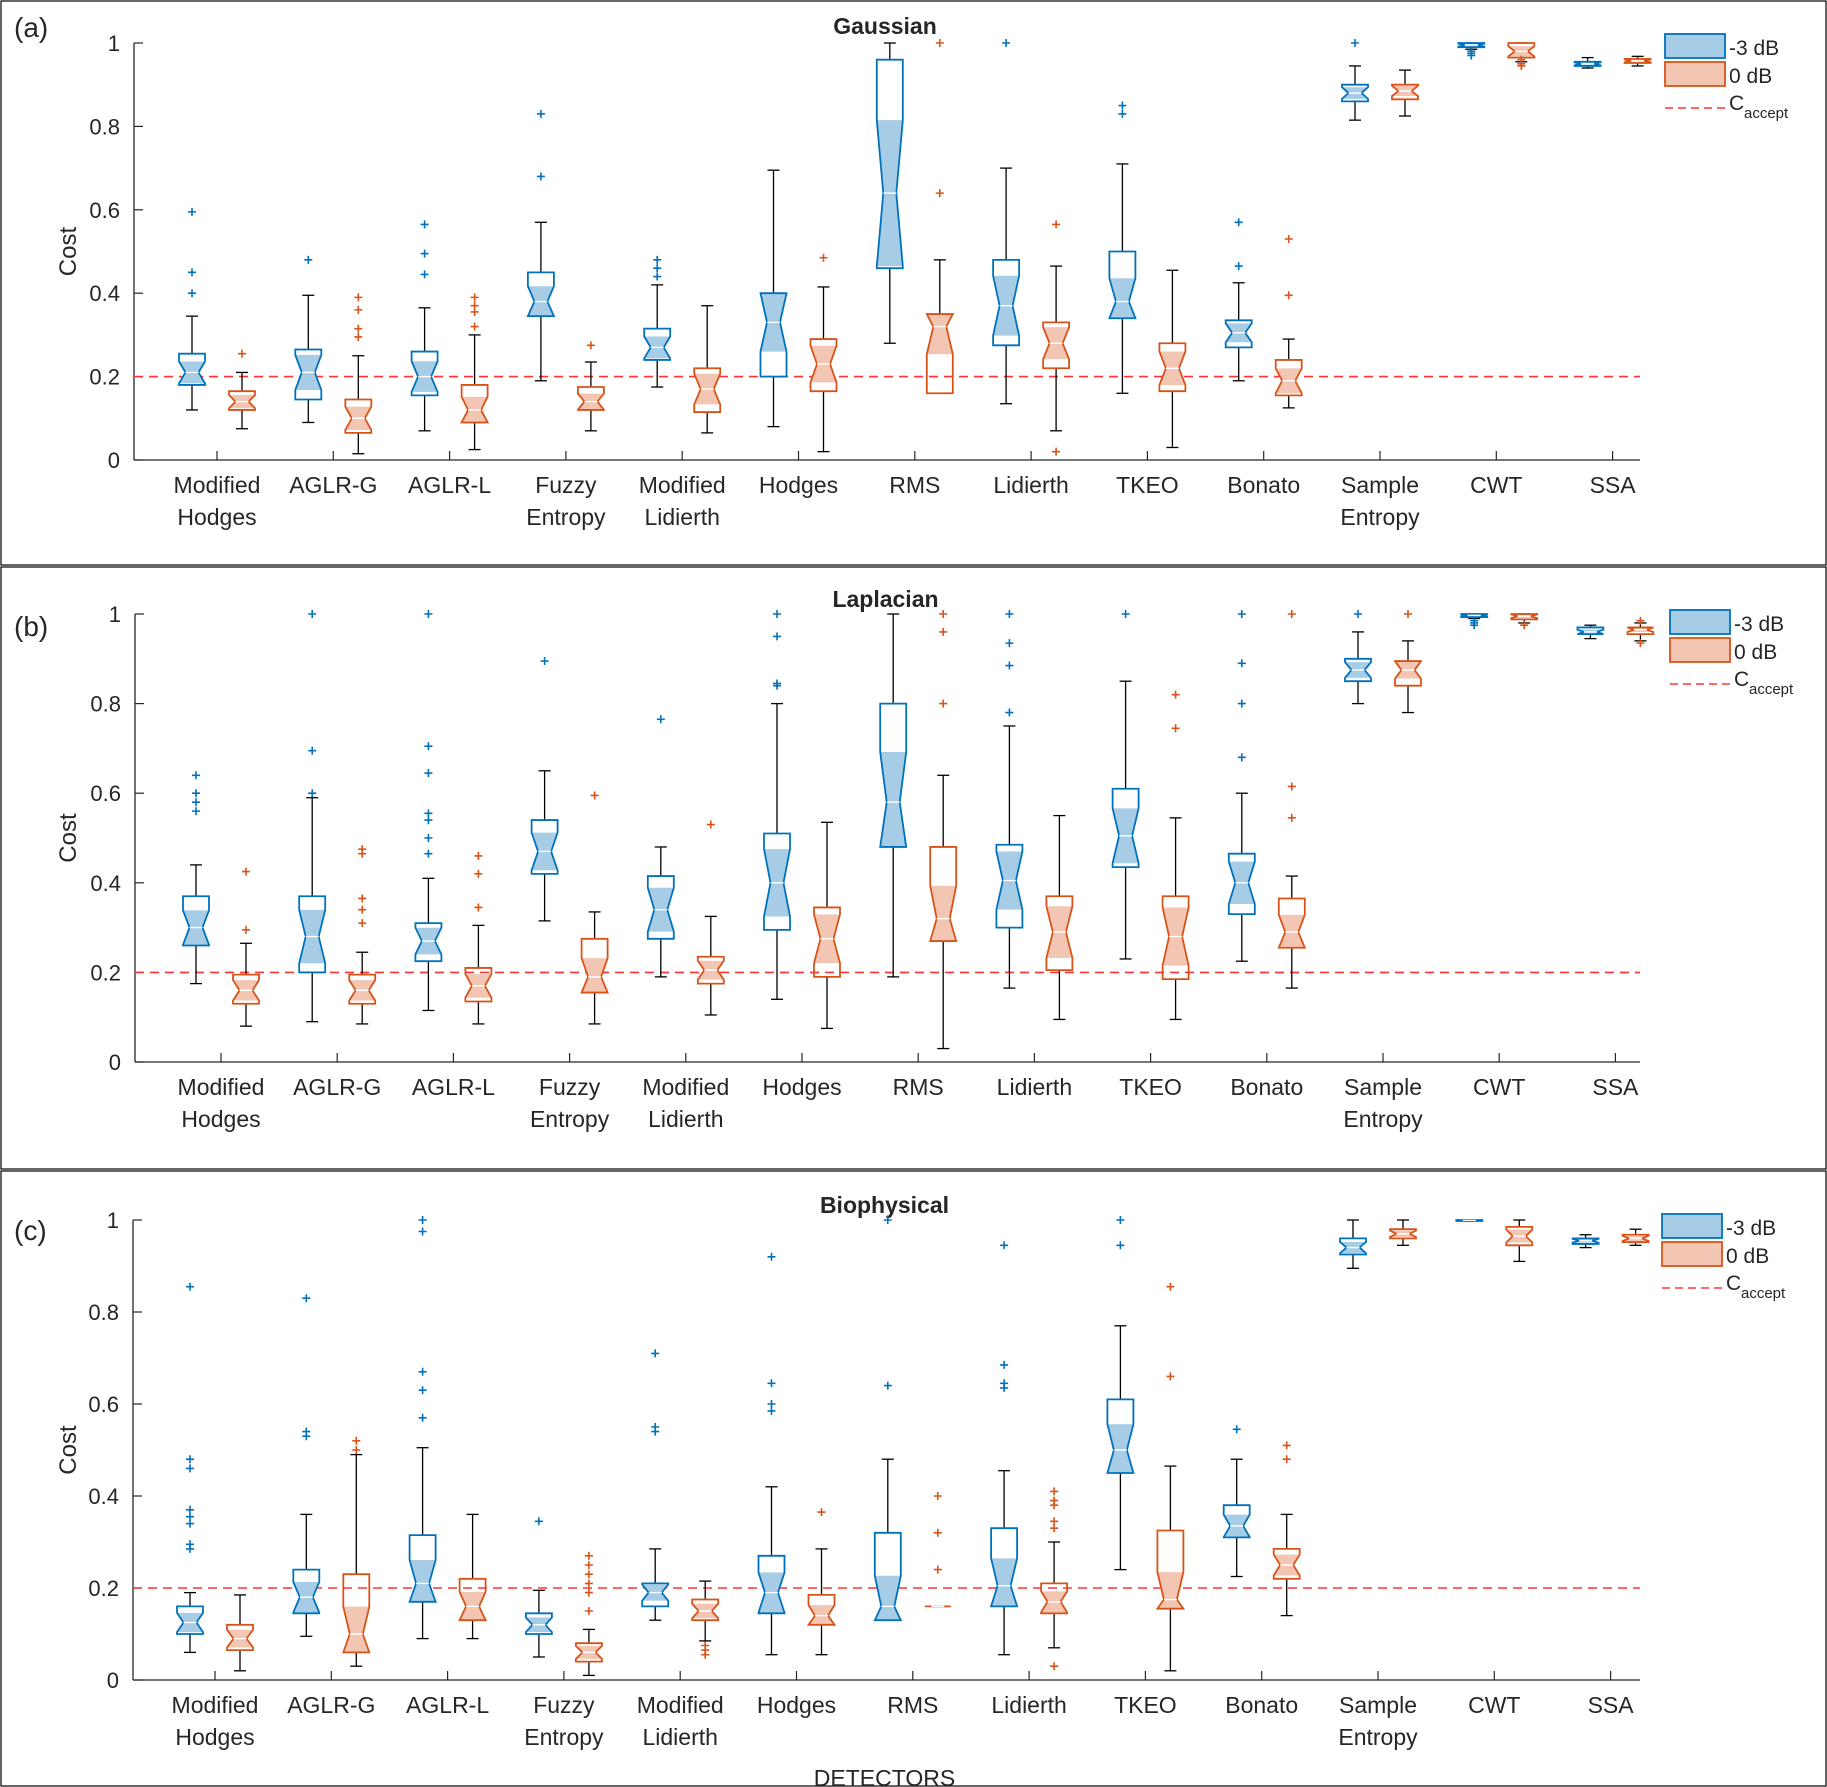 The image size is (1827, 1787). Describe the element at coordinates (884, 1205) in the screenshot. I see `chart-title: Biophysical` at that location.